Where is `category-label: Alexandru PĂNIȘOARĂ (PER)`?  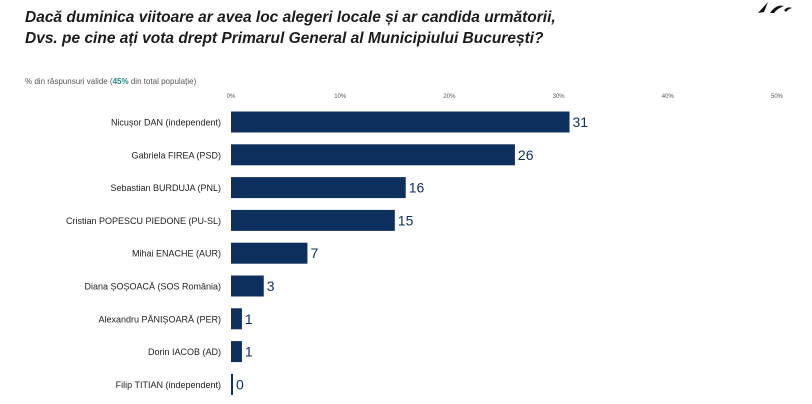 category-label: Alexandru PĂNIȘOARĂ (PER) is located at coordinates (159, 319).